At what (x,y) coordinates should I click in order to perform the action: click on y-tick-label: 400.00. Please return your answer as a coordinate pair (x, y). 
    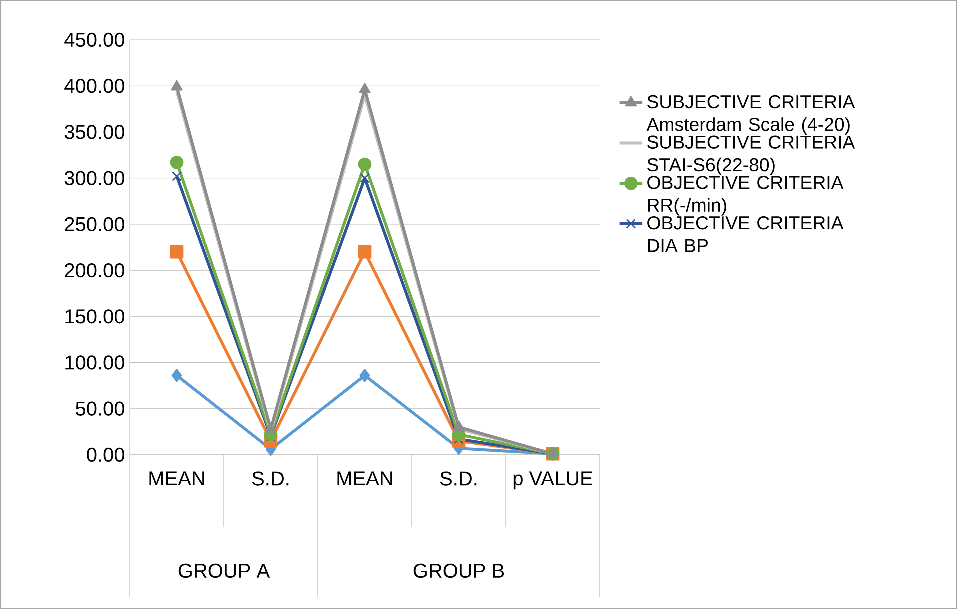
    Looking at the image, I should click on (94, 86).